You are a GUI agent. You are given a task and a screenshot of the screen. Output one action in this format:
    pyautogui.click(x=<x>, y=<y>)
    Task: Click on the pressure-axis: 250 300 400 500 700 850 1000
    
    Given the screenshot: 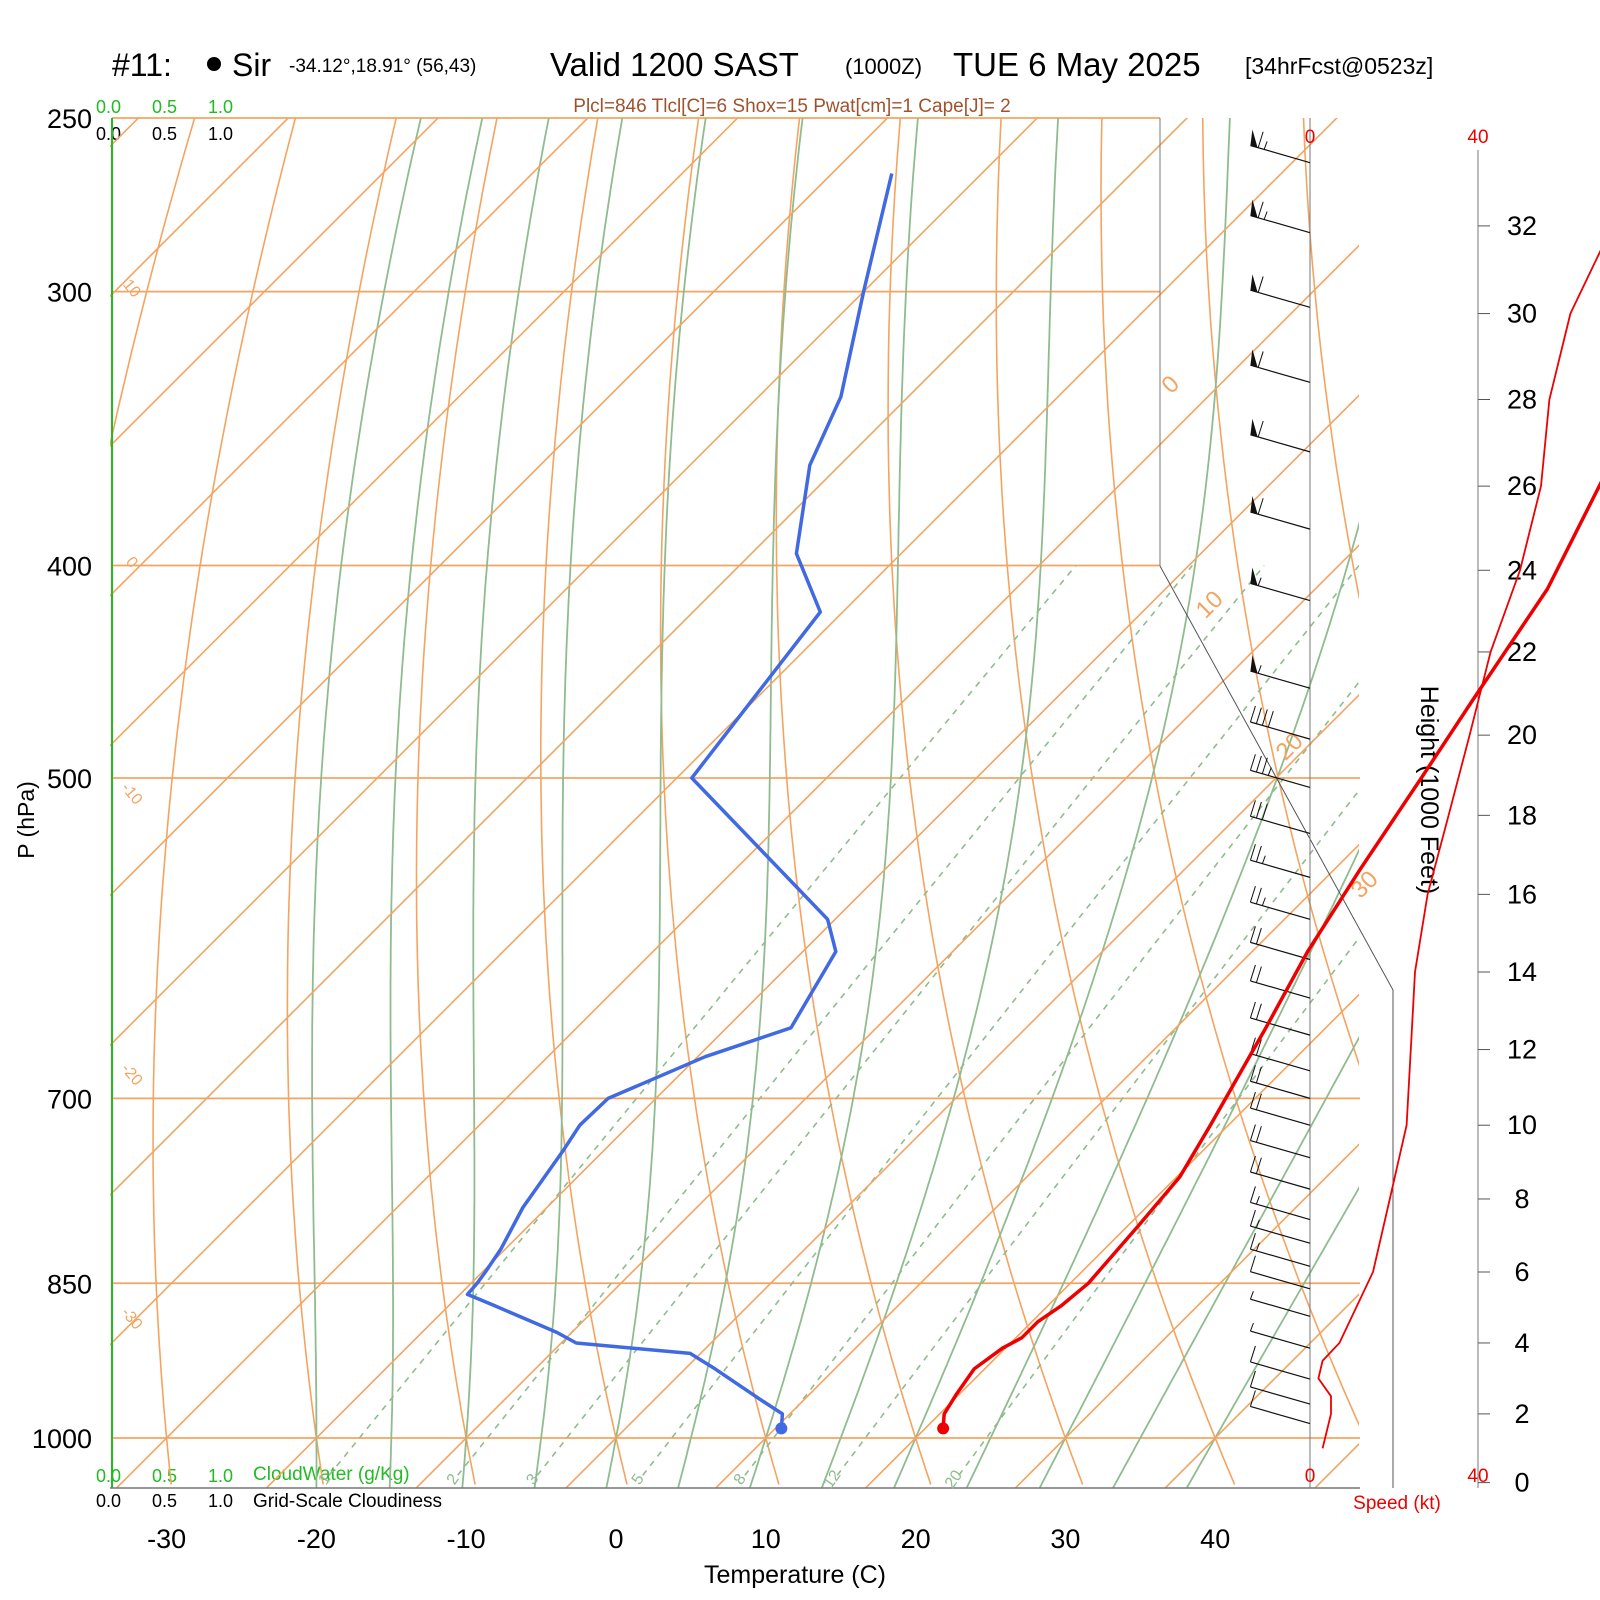 What is the action you would take?
    pyautogui.click(x=62, y=779)
    